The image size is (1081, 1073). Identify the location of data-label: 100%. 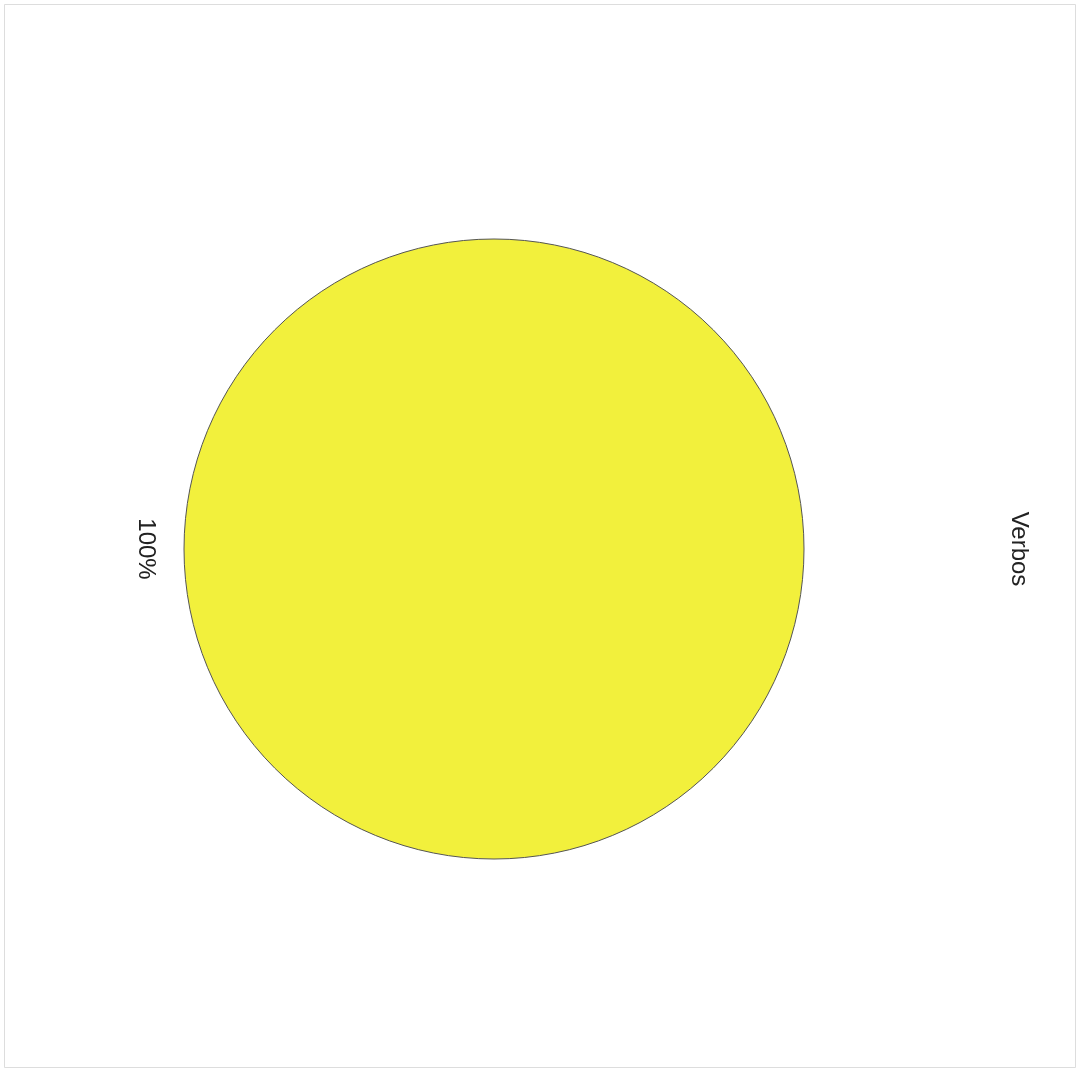
(147, 549).